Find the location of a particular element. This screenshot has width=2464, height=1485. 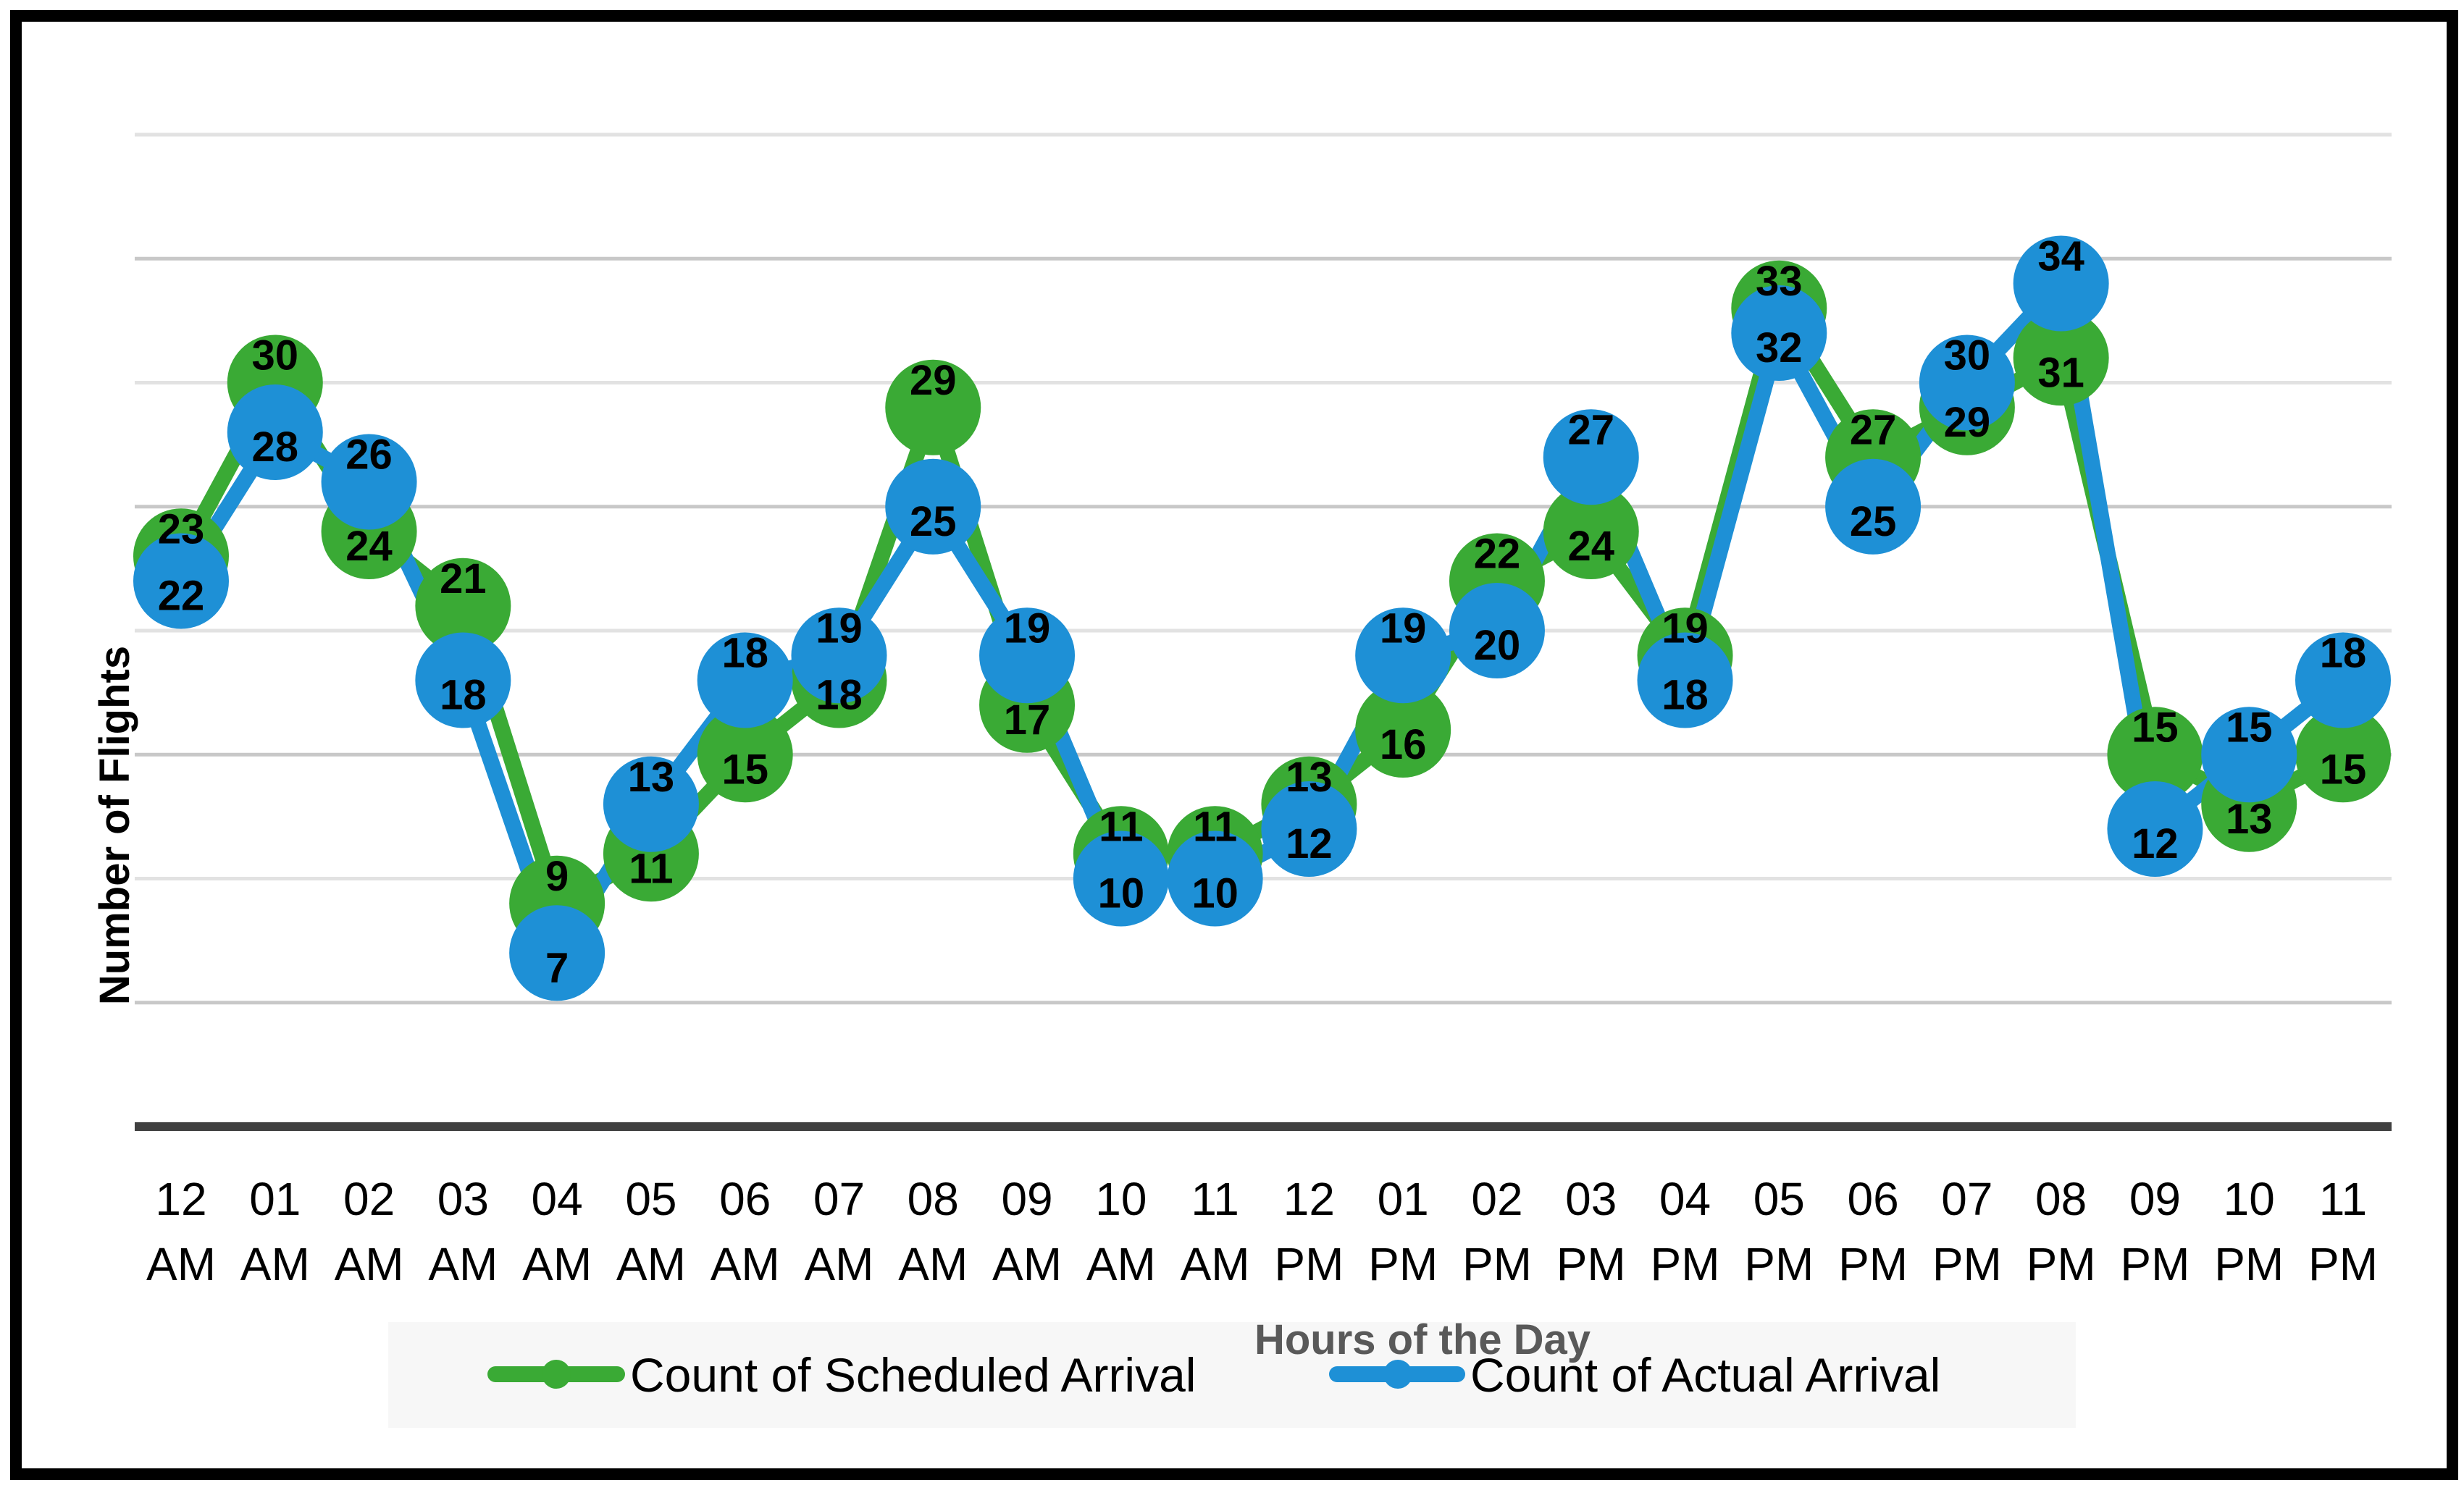

data-label-actual: 12 is located at coordinates (2155, 843).